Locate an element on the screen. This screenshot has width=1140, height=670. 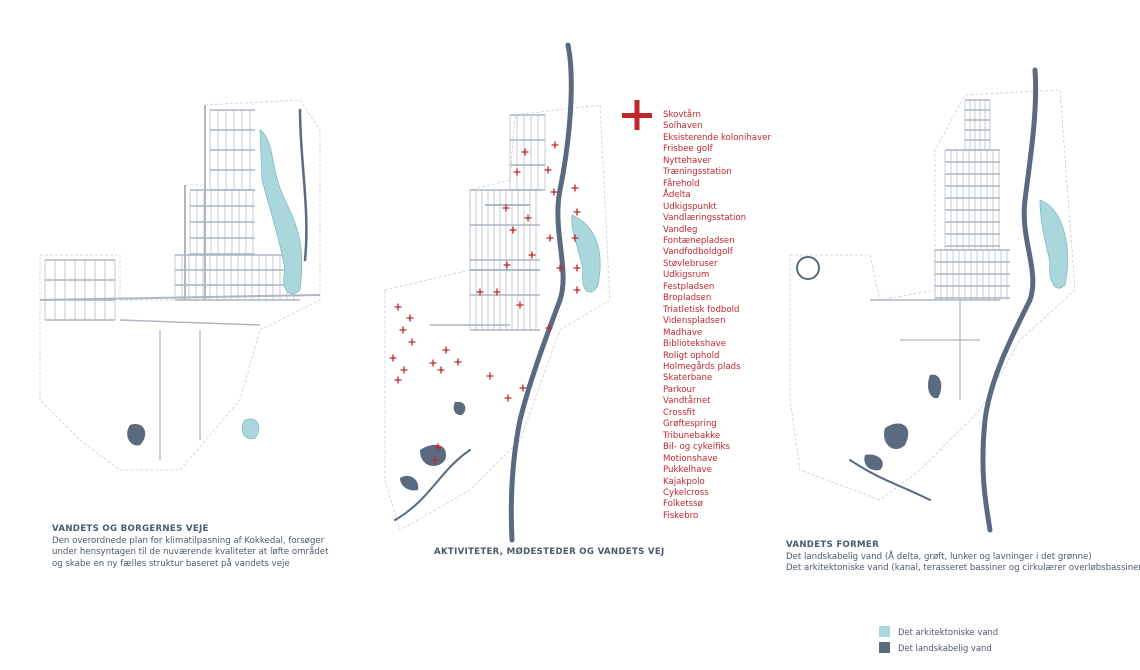
activity: Motionshave is located at coordinates (690, 458).